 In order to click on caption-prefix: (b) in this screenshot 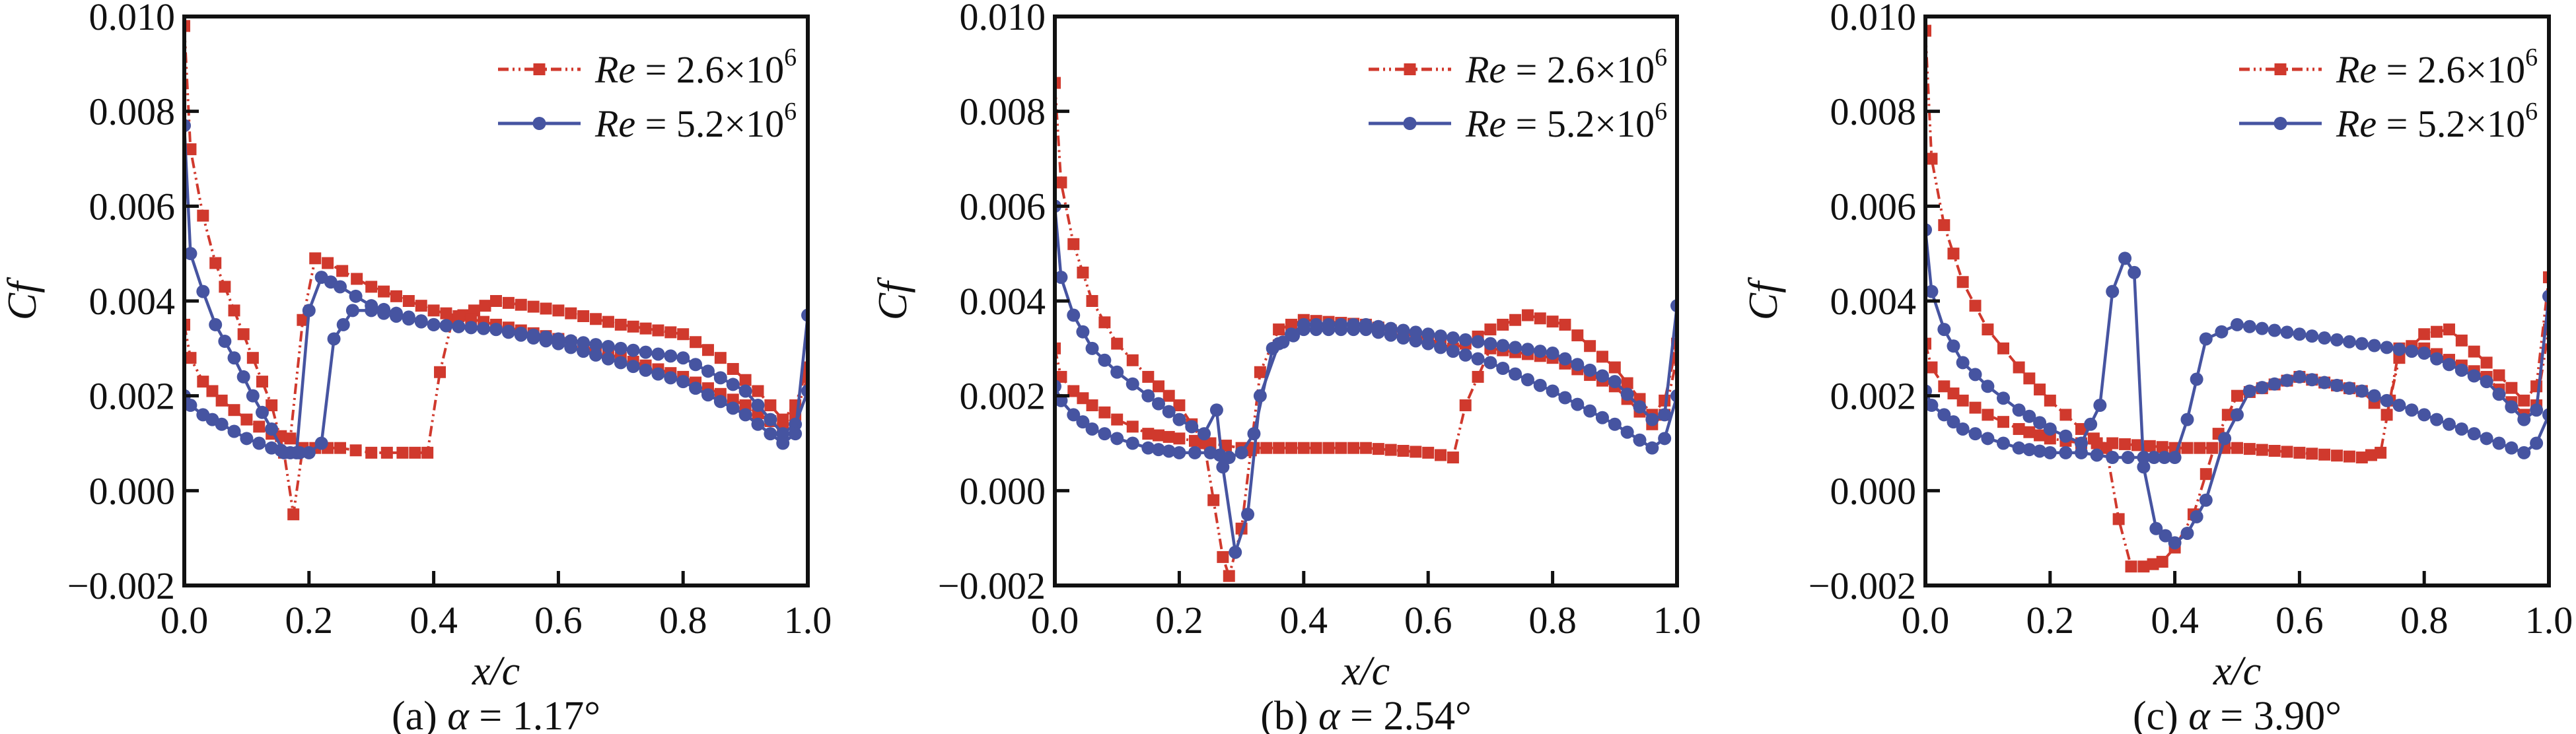, I will do `click(1284, 714)`.